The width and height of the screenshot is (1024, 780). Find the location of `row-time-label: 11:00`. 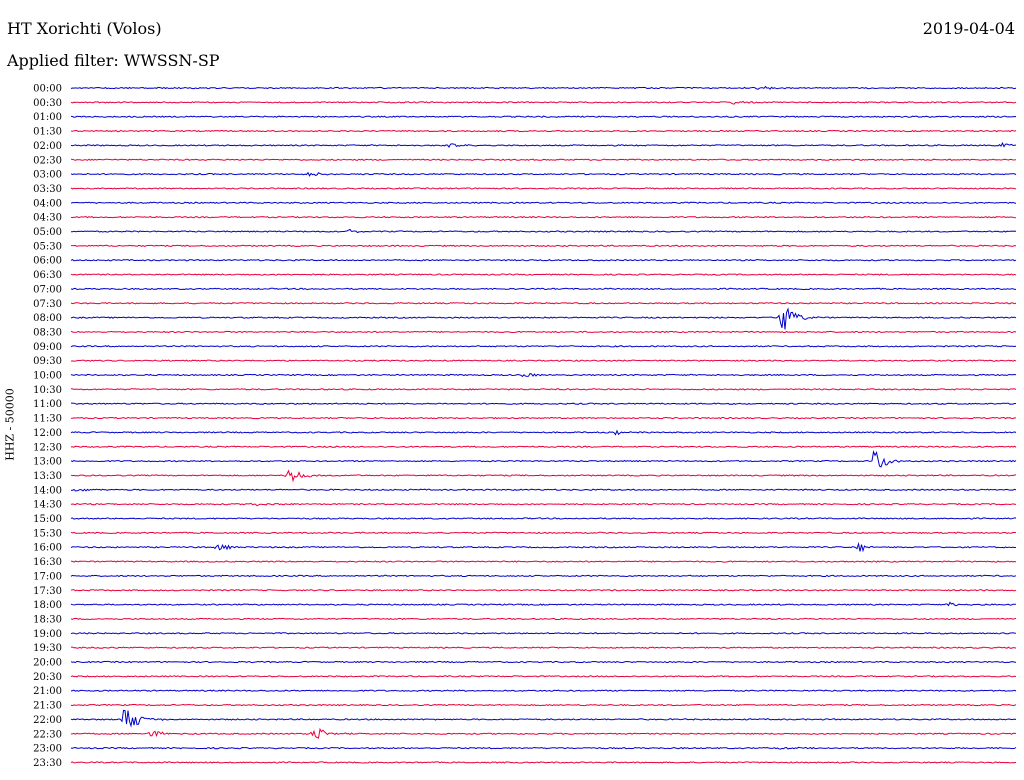

row-time-label: 11:00 is located at coordinates (47, 404).